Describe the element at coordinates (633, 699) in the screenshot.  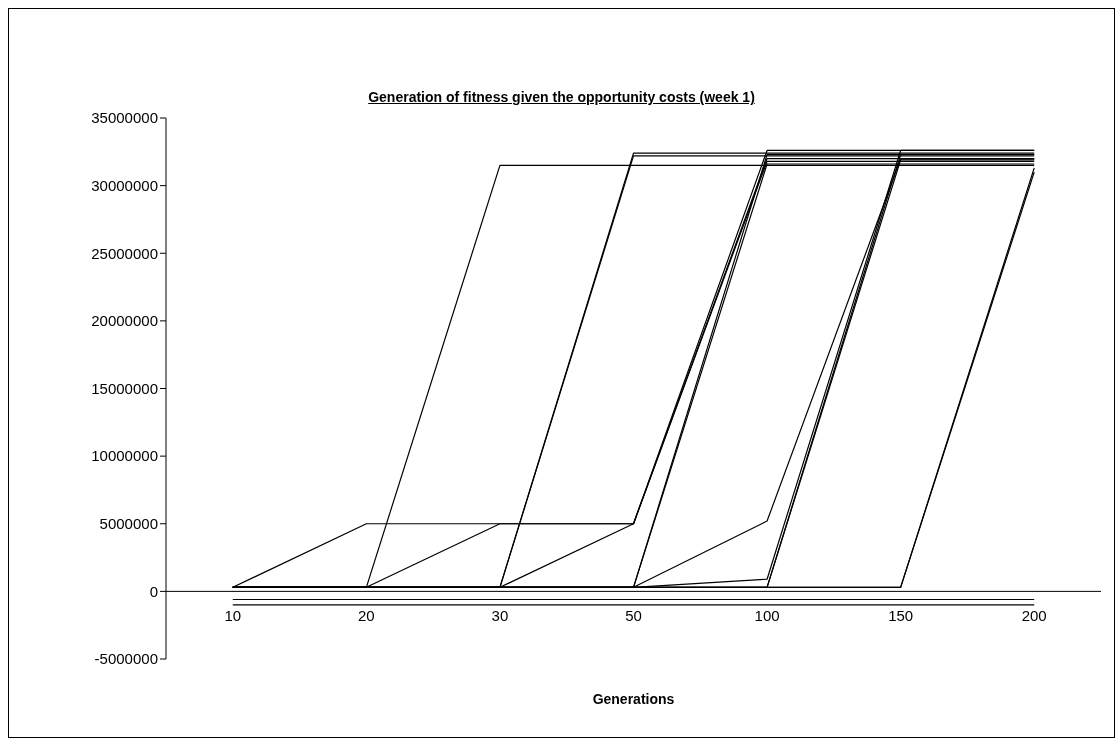
I see `x-axis-title: Generations` at that location.